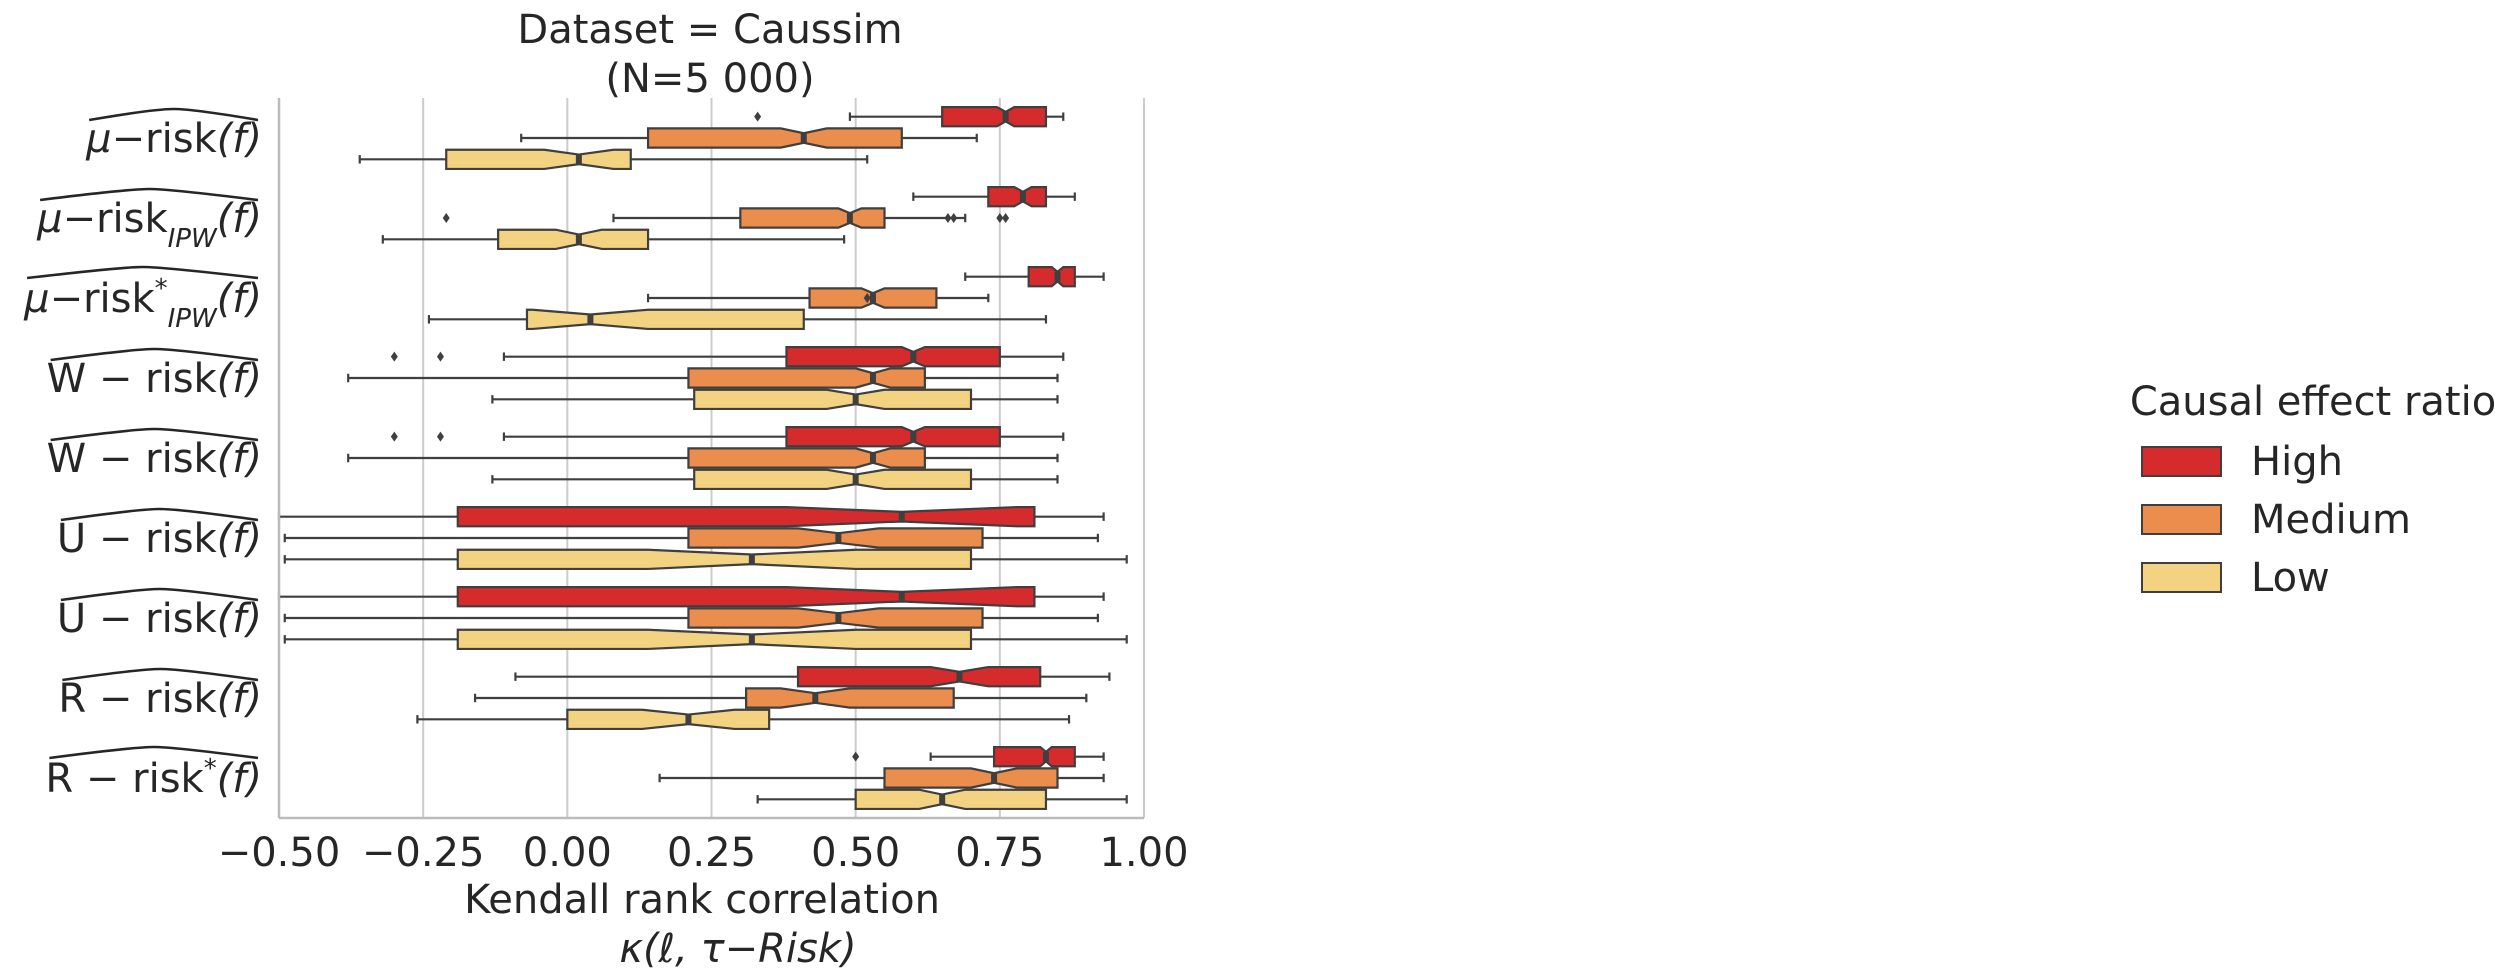  What do you see at coordinates (2312, 402) in the screenshot?
I see `legend-title: Causal effect ratio` at bounding box center [2312, 402].